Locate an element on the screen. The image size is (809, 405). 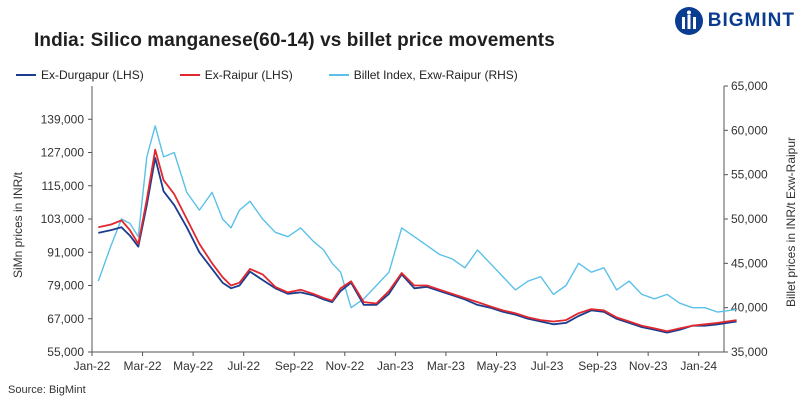
right-tick-label: 55,000 is located at coordinates (749, 175).